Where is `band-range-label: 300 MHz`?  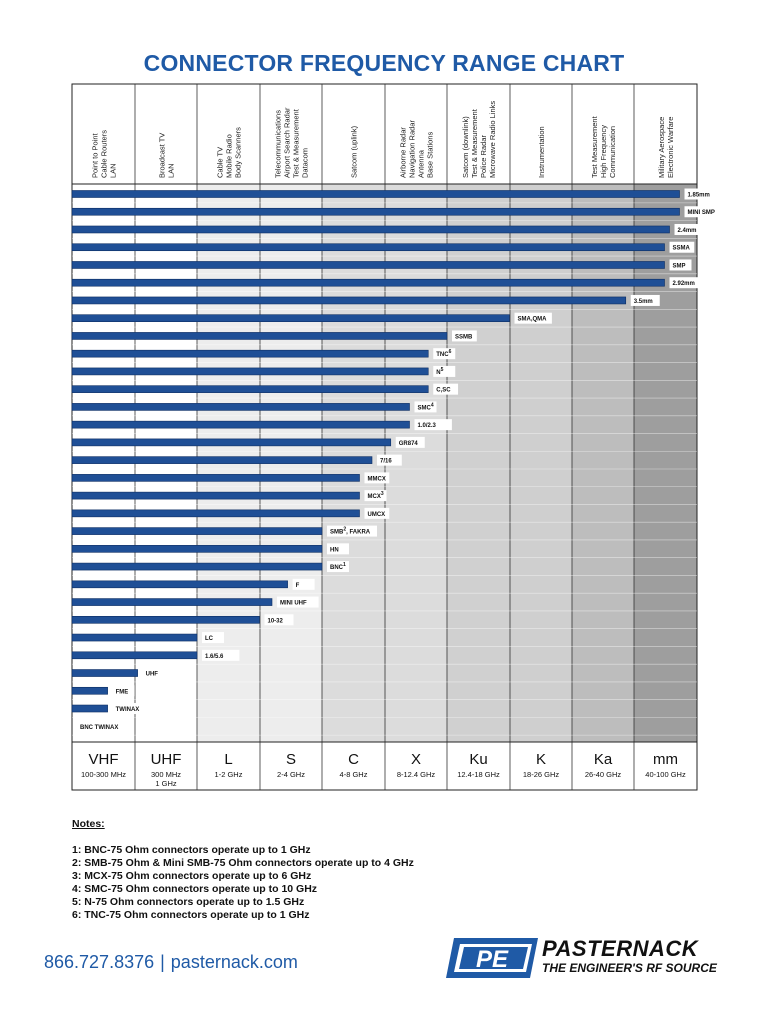
band-range-label: 300 MHz is located at coordinates (166, 774).